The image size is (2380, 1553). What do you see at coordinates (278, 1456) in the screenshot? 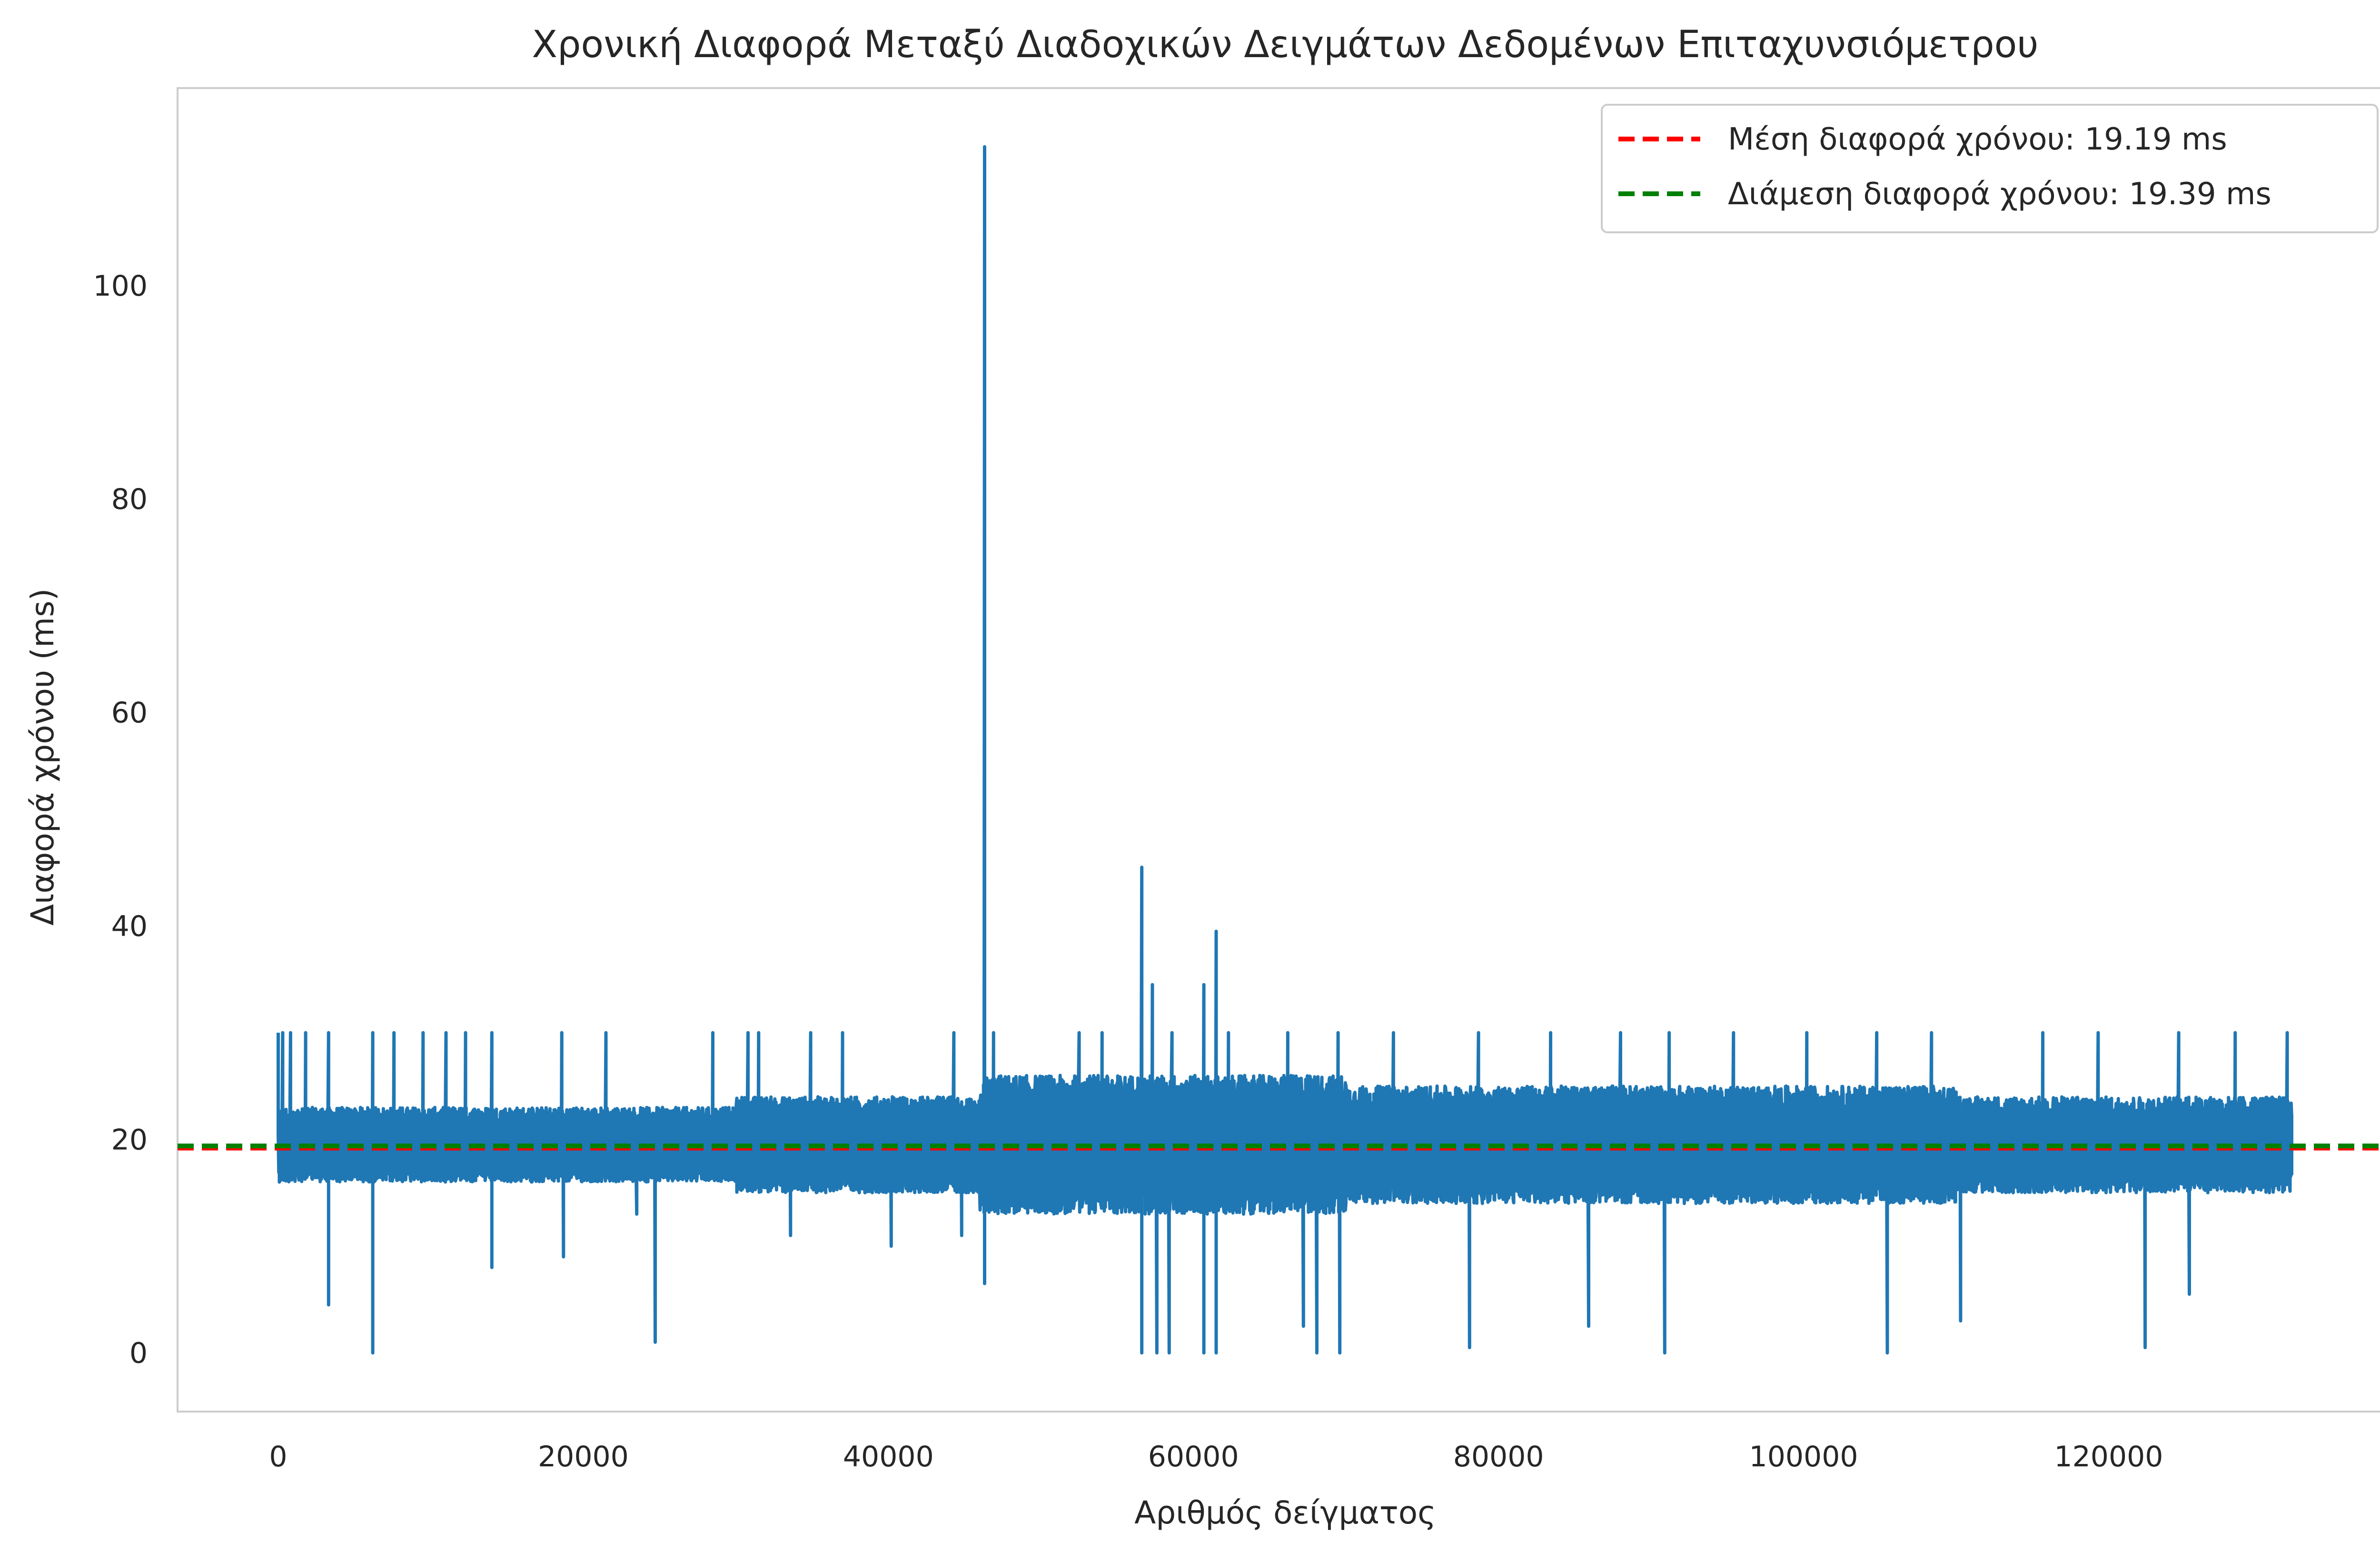
I see `x-tick-label: 0` at bounding box center [278, 1456].